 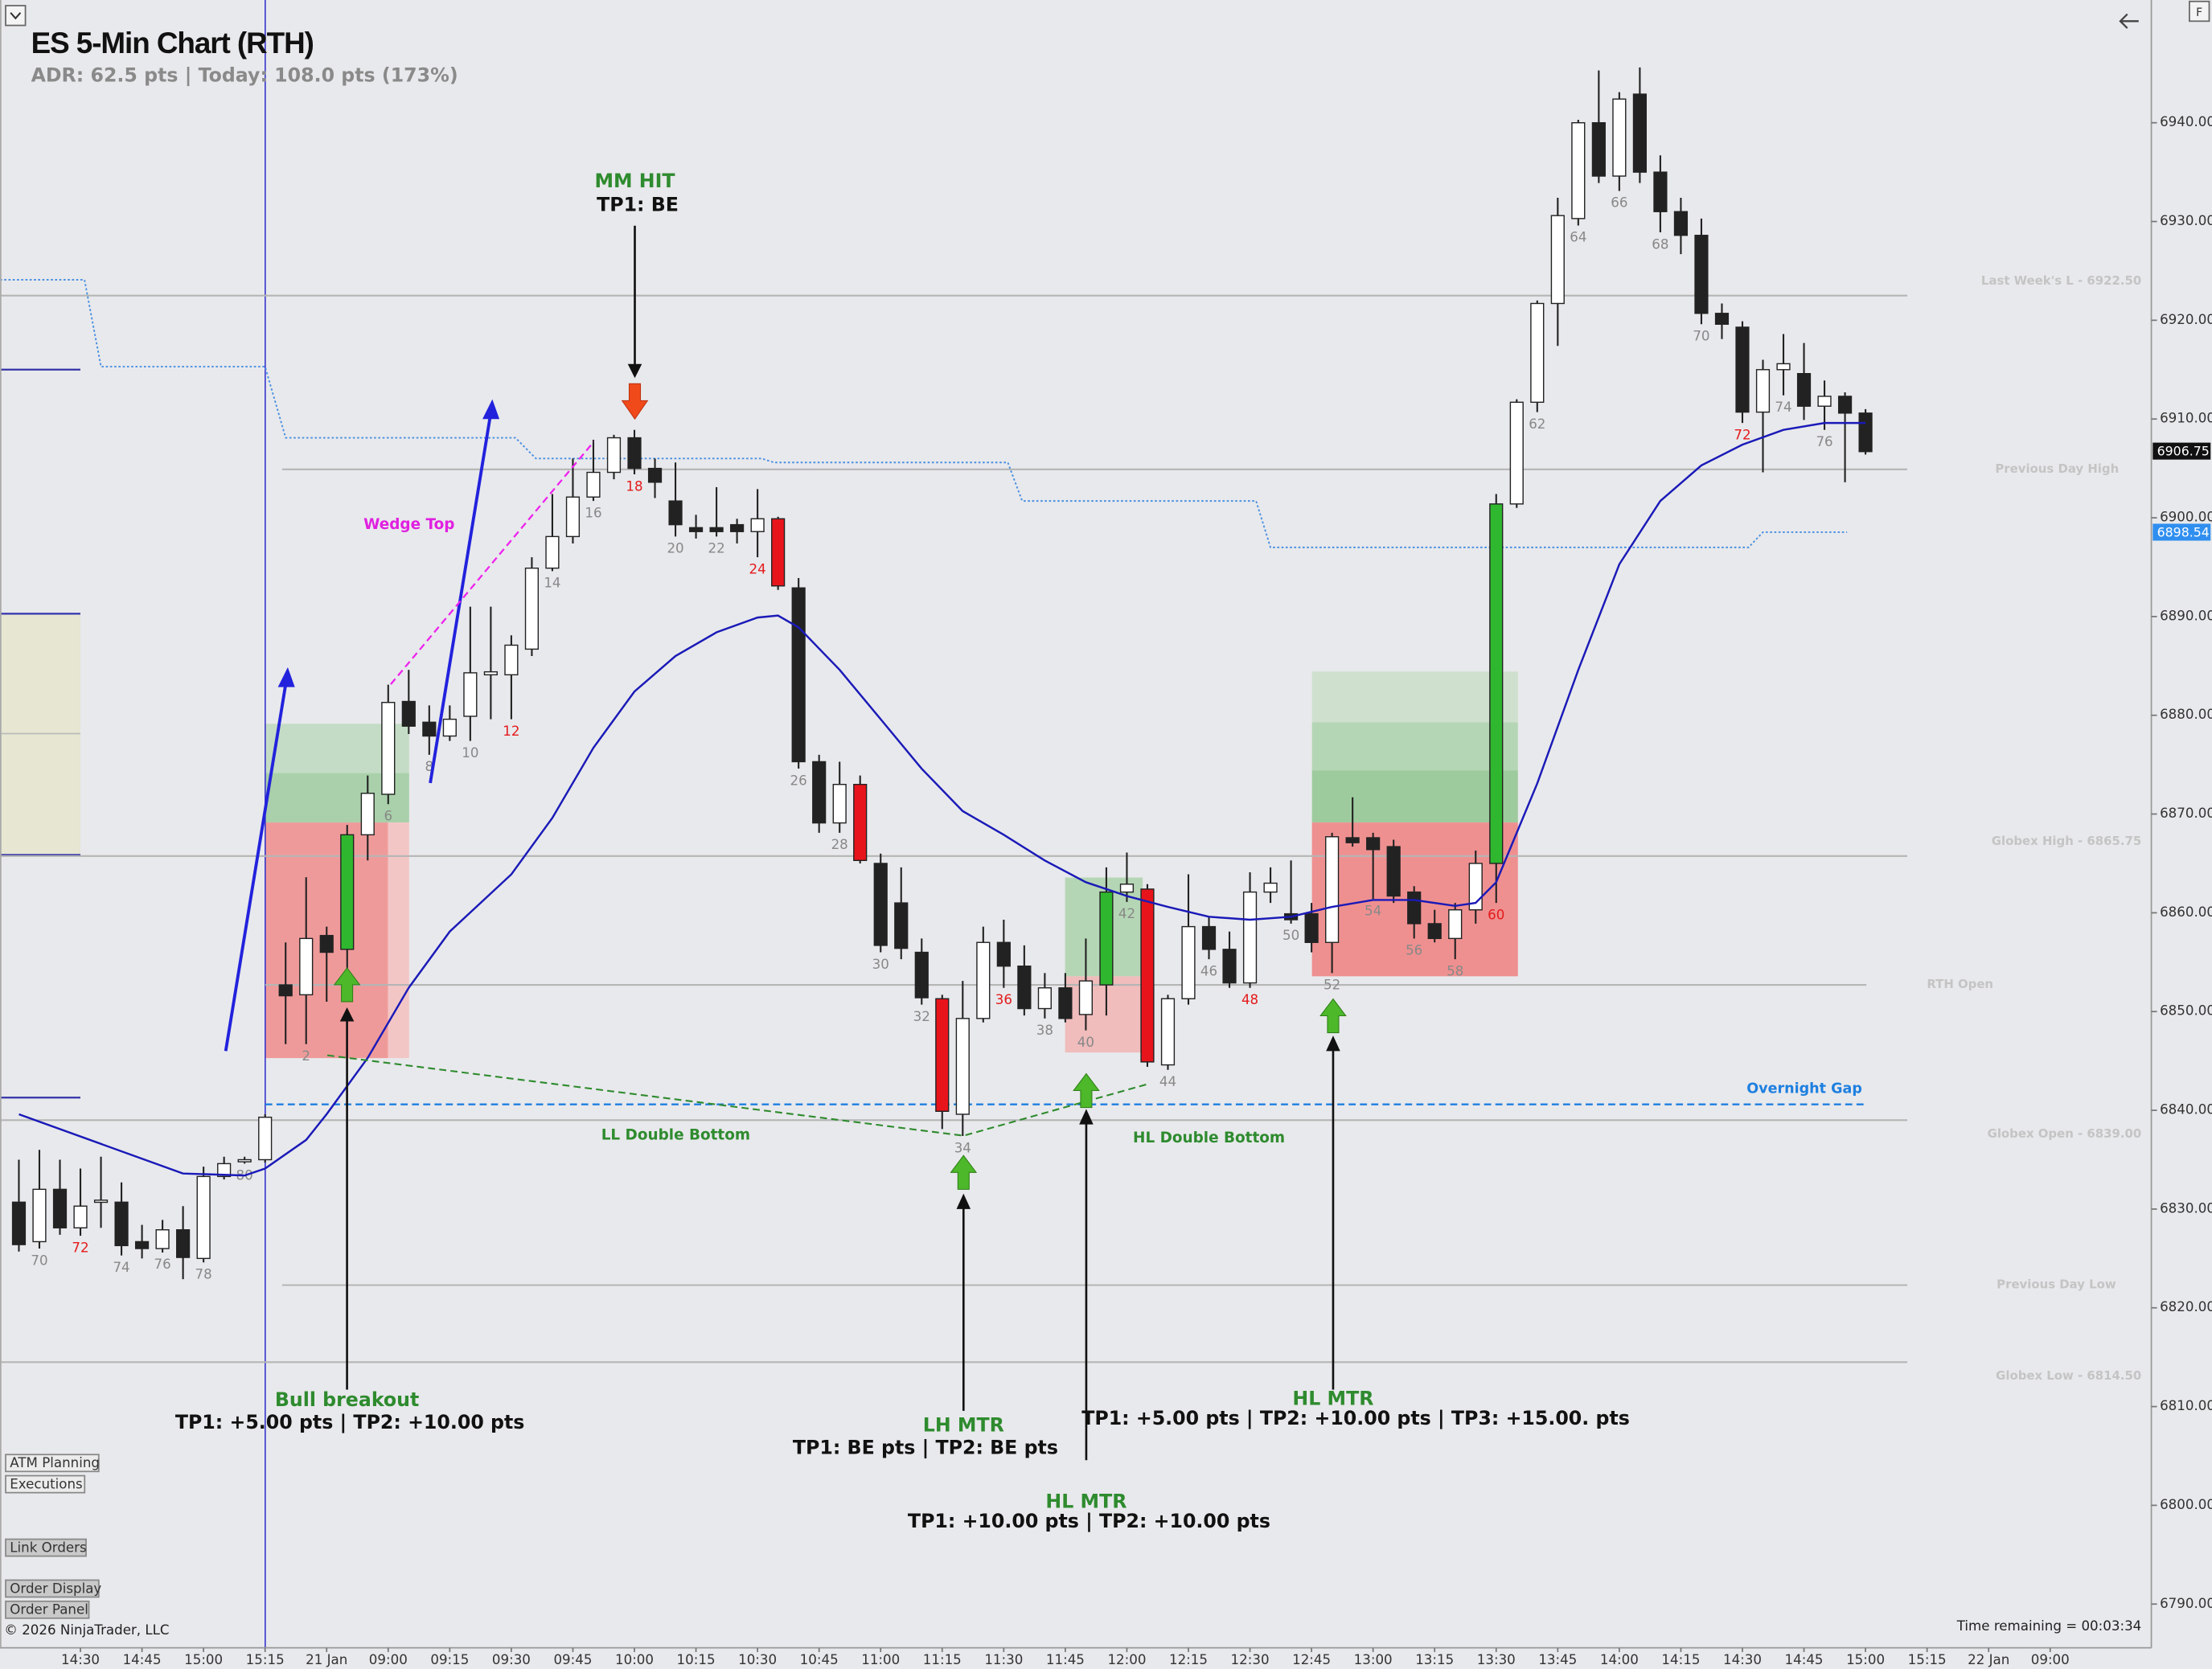 I want to click on level-label: Last Week's L - 6922.50, so click(x=2061, y=280).